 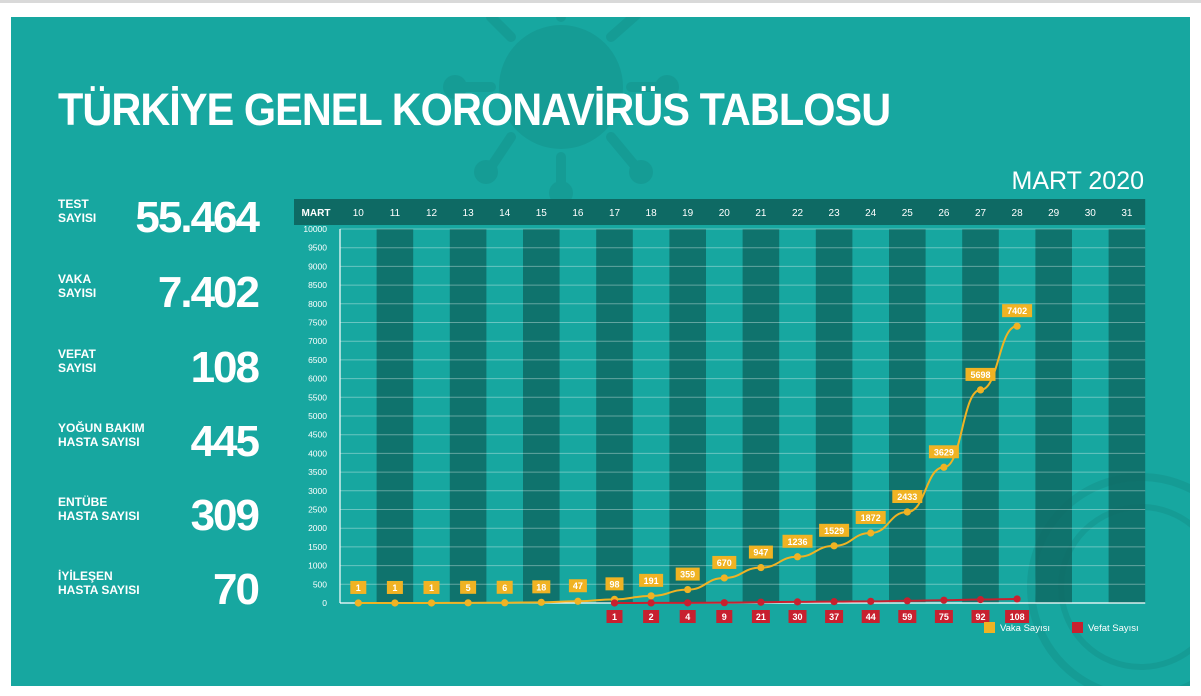 I want to click on case-data-label: 5698, so click(x=980, y=375).